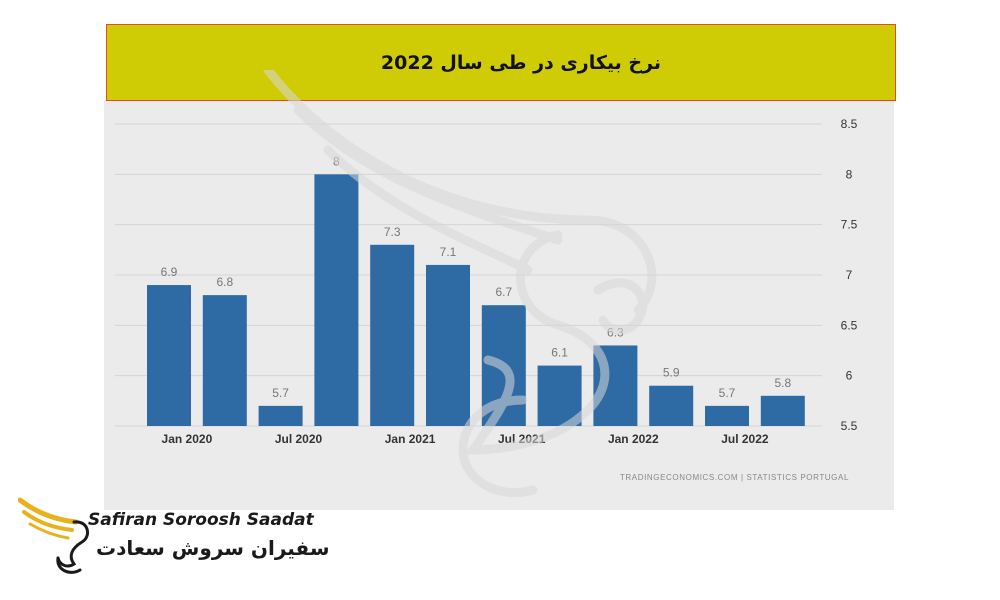 This screenshot has height=600, width=1000. I want to click on data-label: 5.9, so click(671, 373).